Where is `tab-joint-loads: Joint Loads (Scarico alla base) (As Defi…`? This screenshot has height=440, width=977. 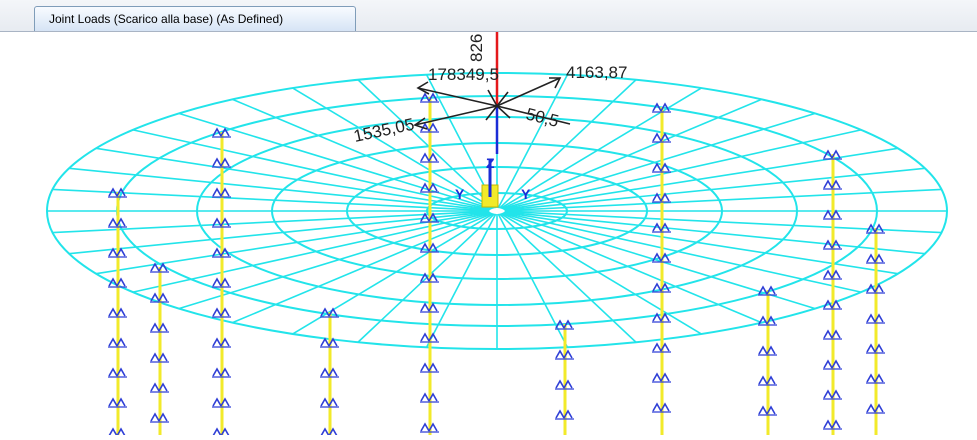
tab-joint-loads: Joint Loads (Scarico alla base) (As Defi… is located at coordinates (195, 18).